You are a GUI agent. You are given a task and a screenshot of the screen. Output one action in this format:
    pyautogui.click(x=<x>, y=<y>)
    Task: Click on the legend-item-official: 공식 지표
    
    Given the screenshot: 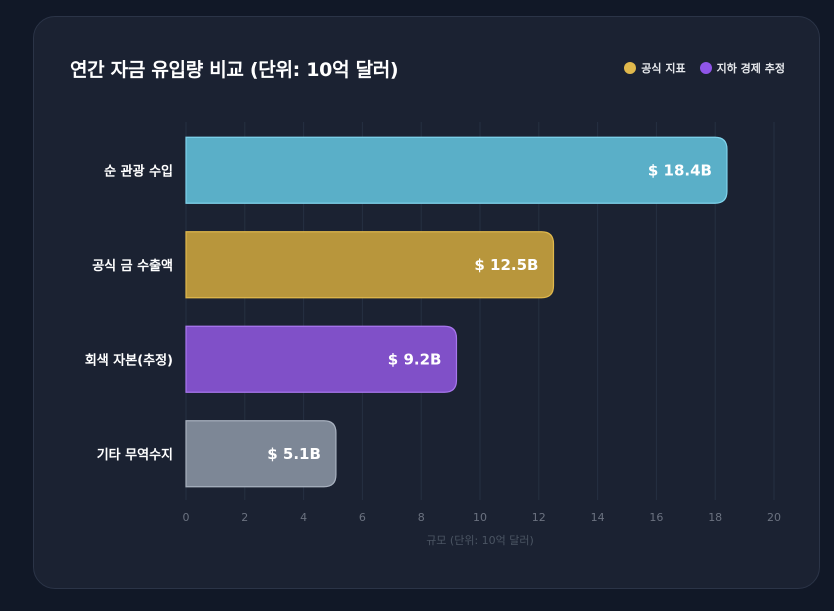 What is the action you would take?
    pyautogui.click(x=655, y=68)
    